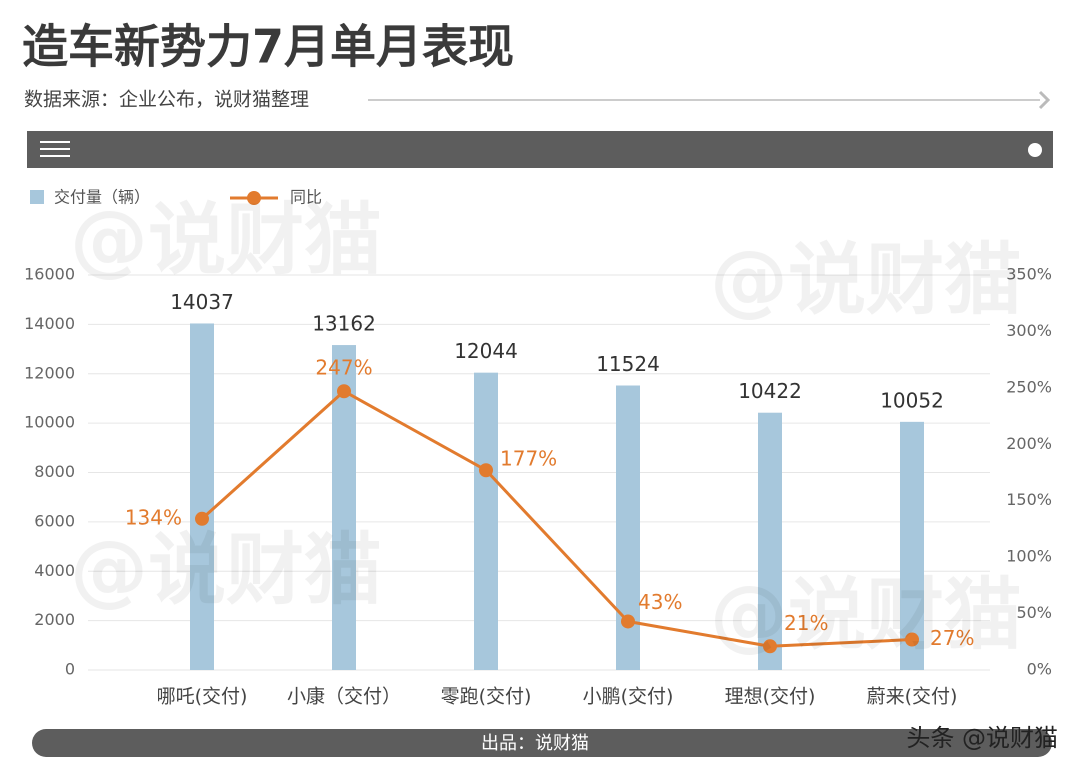 The image size is (1080, 774). I want to click on legend-swatch, so click(37, 197).